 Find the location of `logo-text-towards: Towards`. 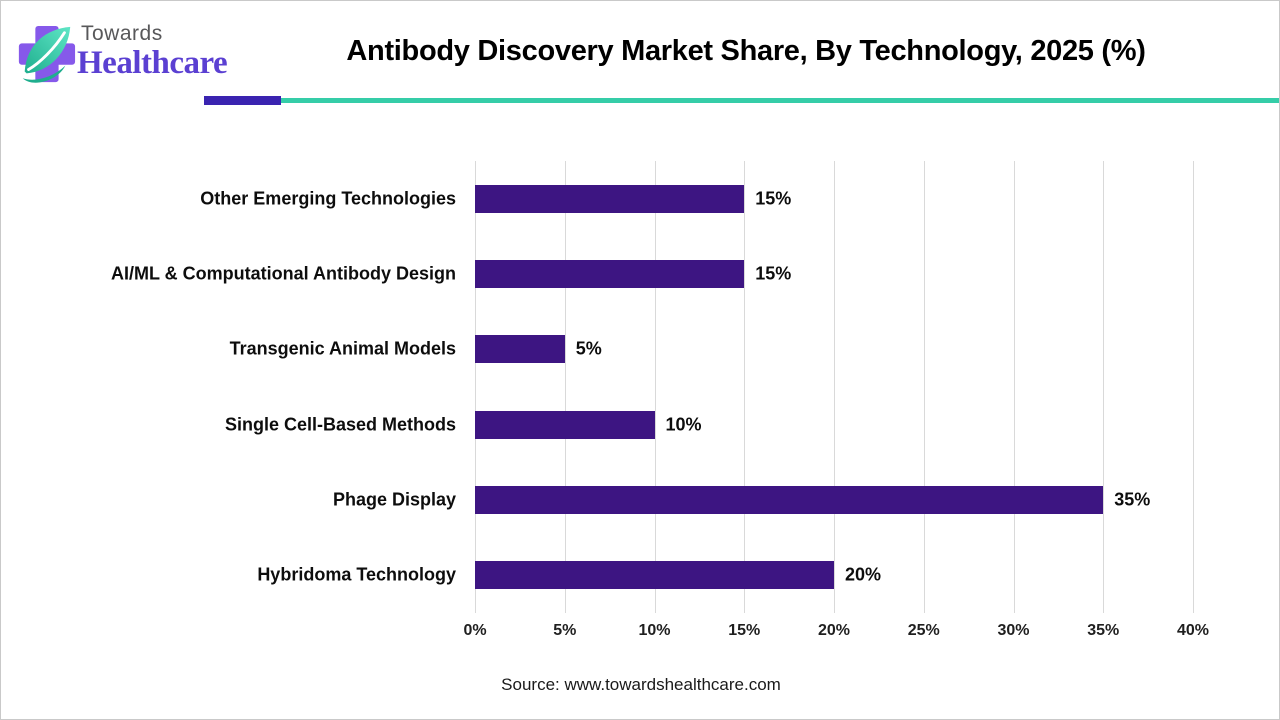

logo-text-towards: Towards is located at coordinates (122, 33).